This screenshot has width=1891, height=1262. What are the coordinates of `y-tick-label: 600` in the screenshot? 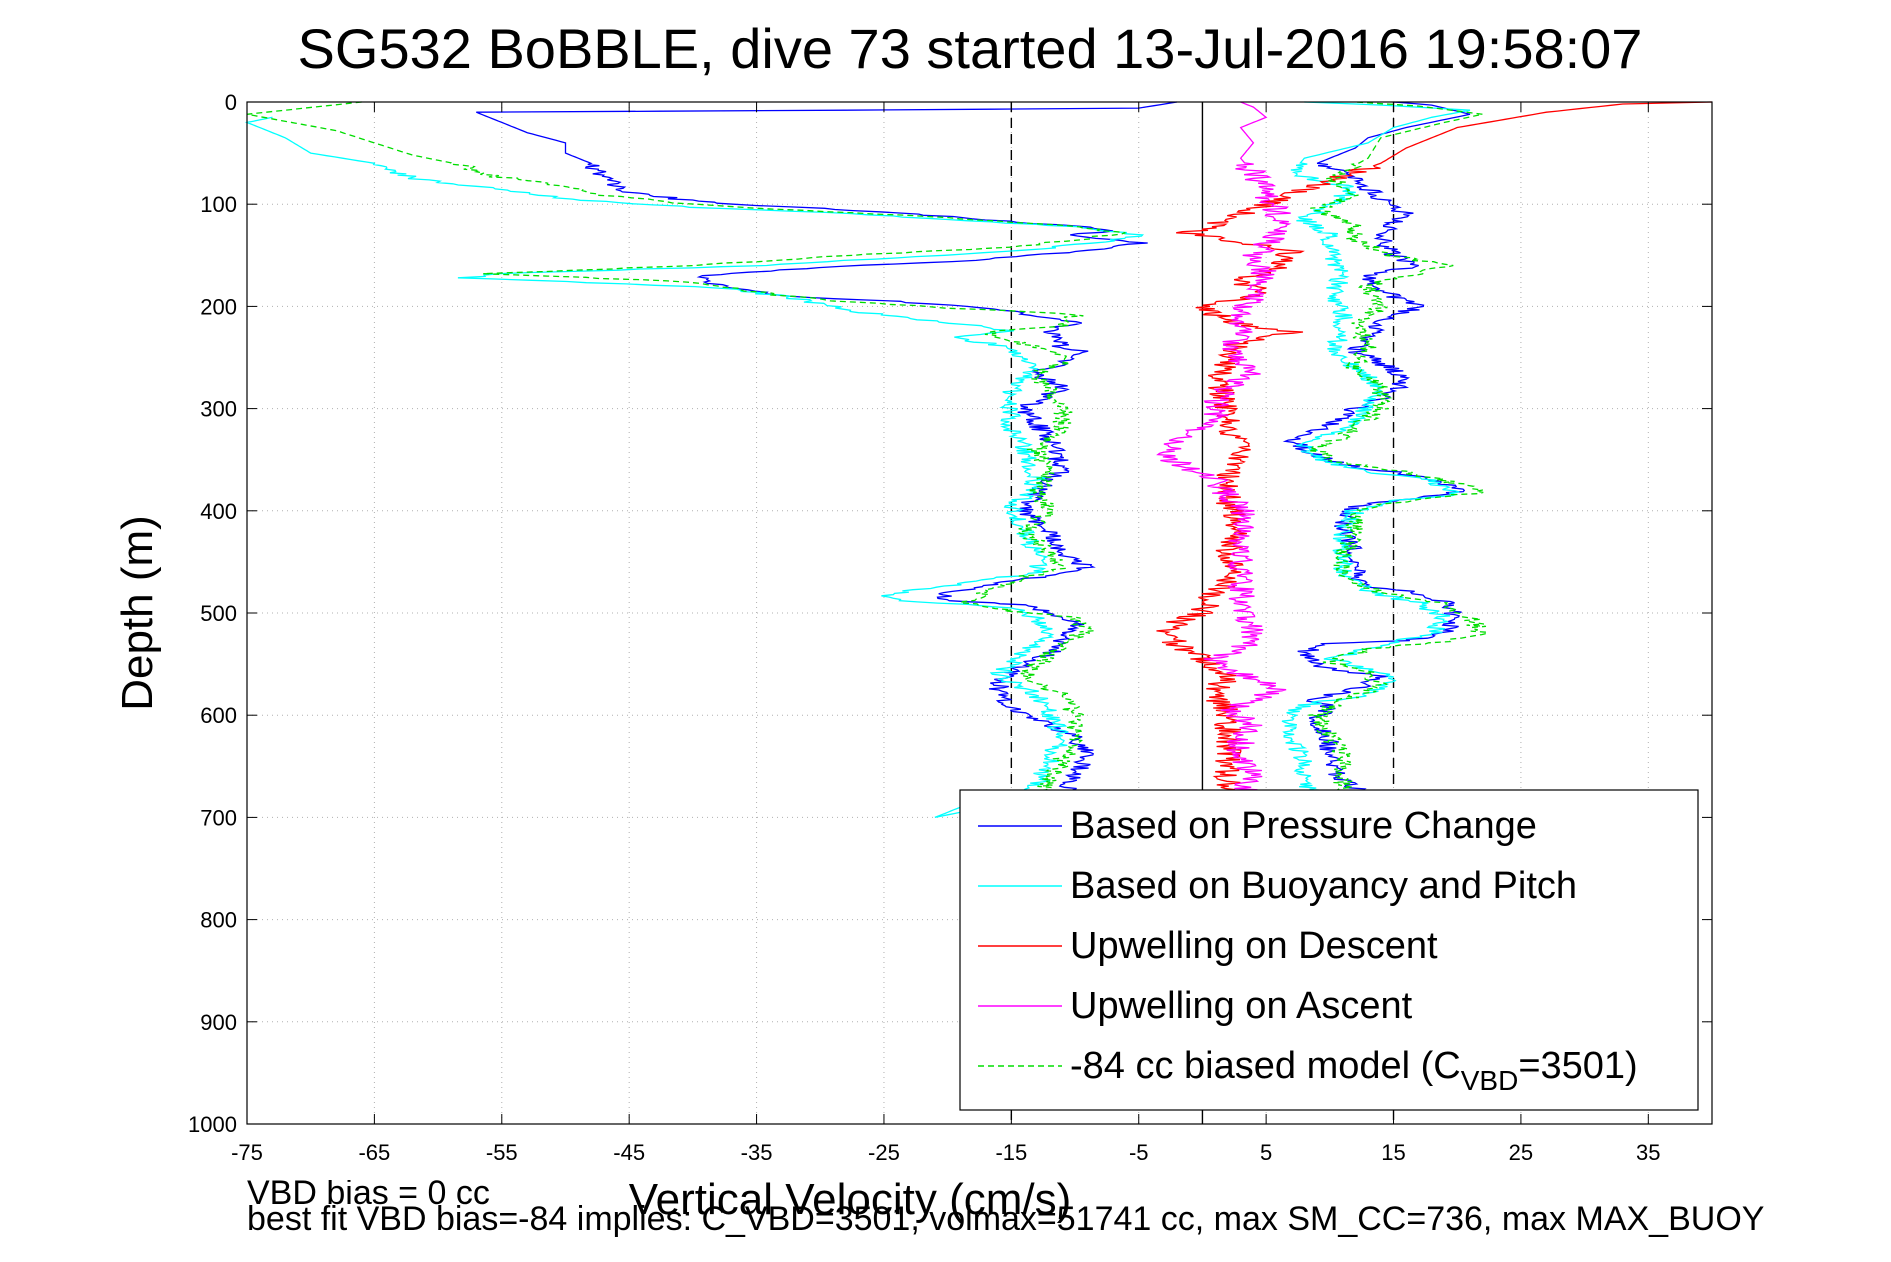 It's located at (218, 715).